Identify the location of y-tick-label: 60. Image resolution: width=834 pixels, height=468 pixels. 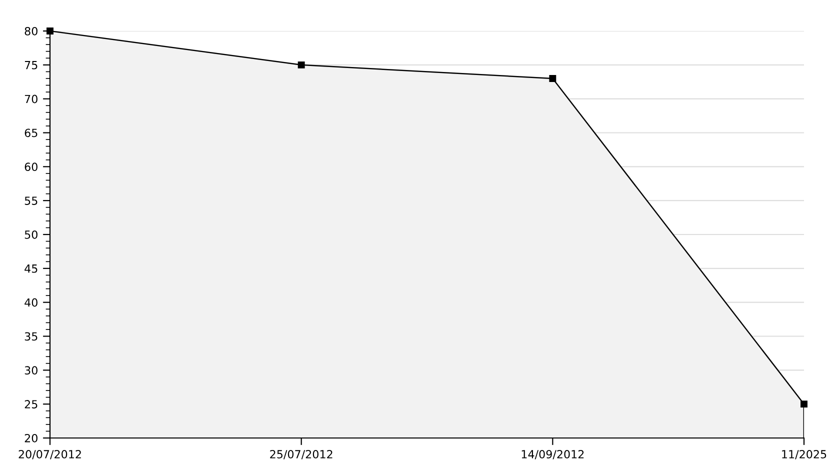
(31, 167).